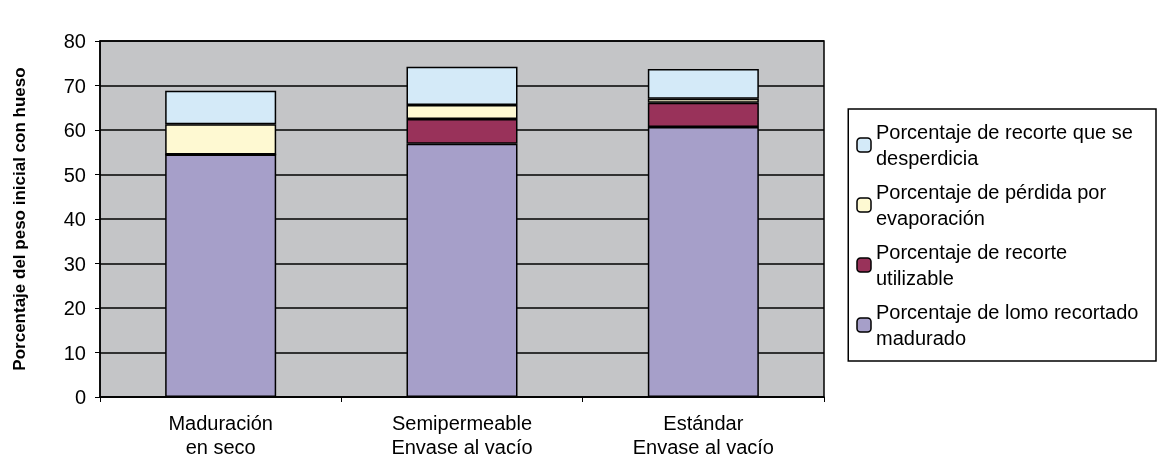  Describe the element at coordinates (74, 174) in the screenshot. I see `y-tick-label: 50` at that location.